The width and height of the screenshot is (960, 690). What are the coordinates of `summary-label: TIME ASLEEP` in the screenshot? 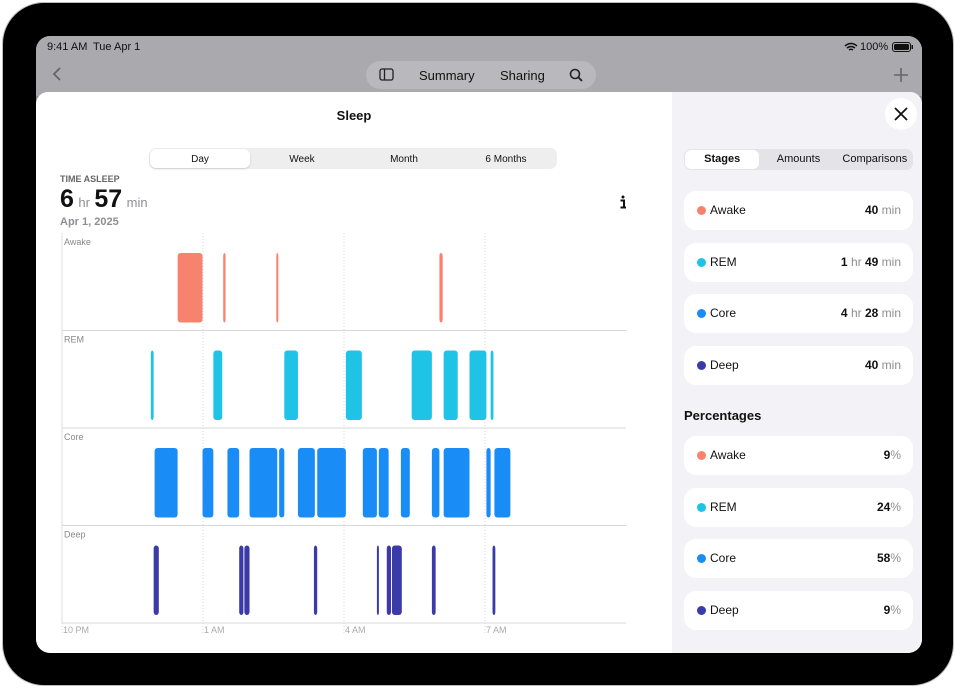 It's located at (90, 179).